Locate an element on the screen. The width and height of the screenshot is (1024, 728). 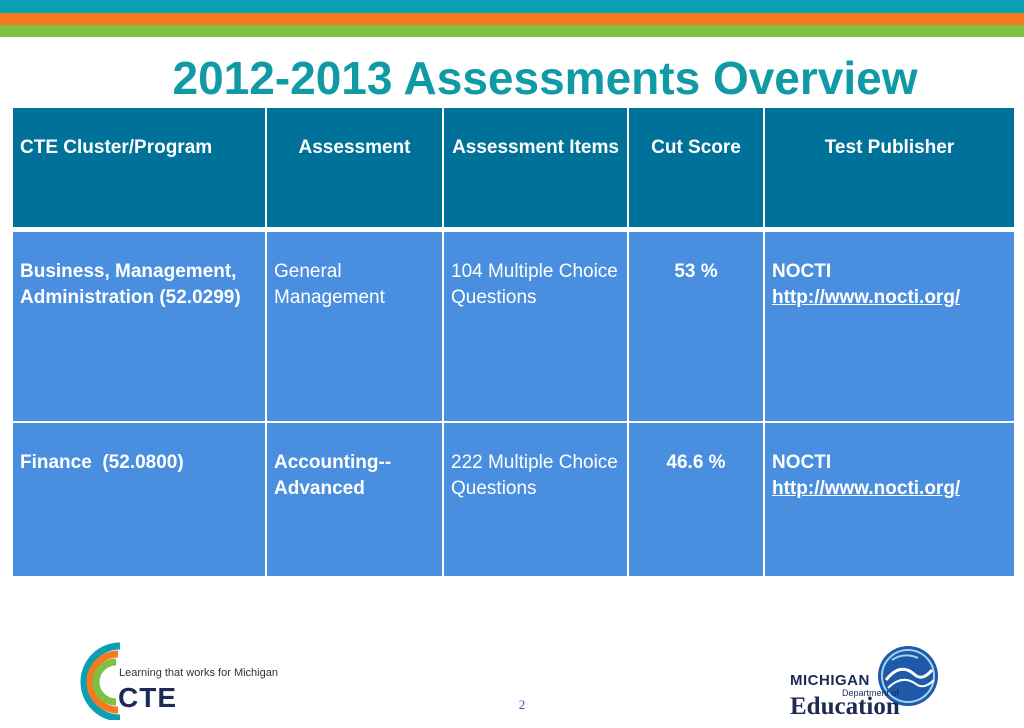
header-assessment: Assessment is located at coordinates (354, 168).